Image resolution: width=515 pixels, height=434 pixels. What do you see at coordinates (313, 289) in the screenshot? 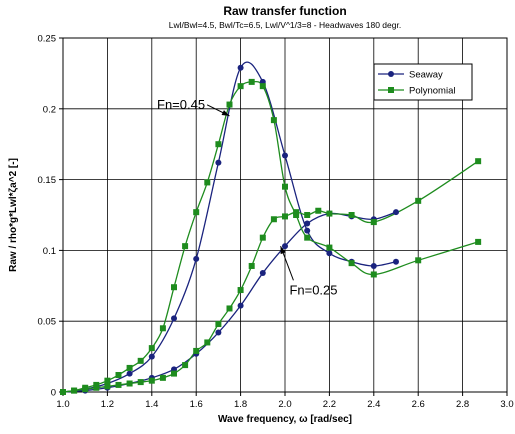
I see `annotation-label: Fn=0.25` at bounding box center [313, 289].